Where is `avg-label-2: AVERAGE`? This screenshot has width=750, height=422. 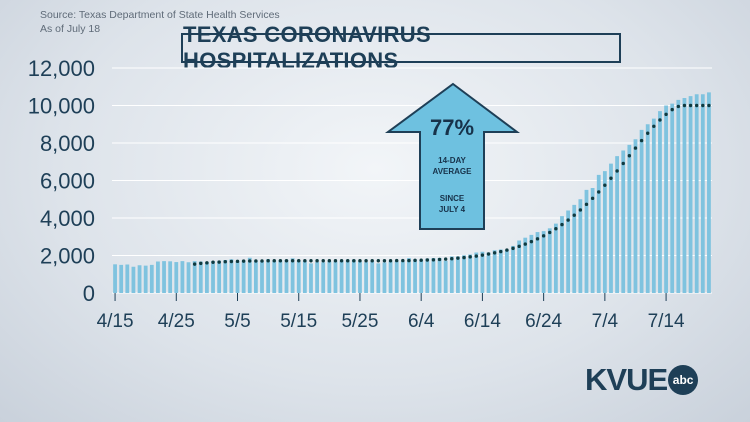 avg-label-2: AVERAGE is located at coordinates (453, 171).